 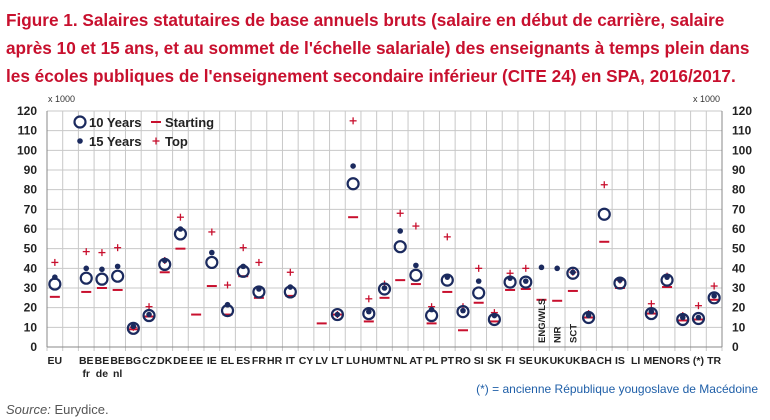 I want to click on x-tick-label: SK, so click(x=494, y=361).